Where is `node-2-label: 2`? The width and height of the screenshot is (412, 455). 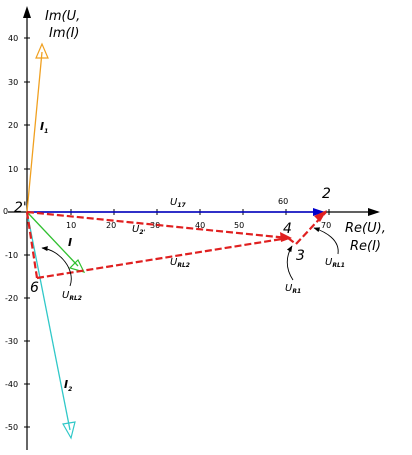 node-2-label: 2 is located at coordinates (326, 194).